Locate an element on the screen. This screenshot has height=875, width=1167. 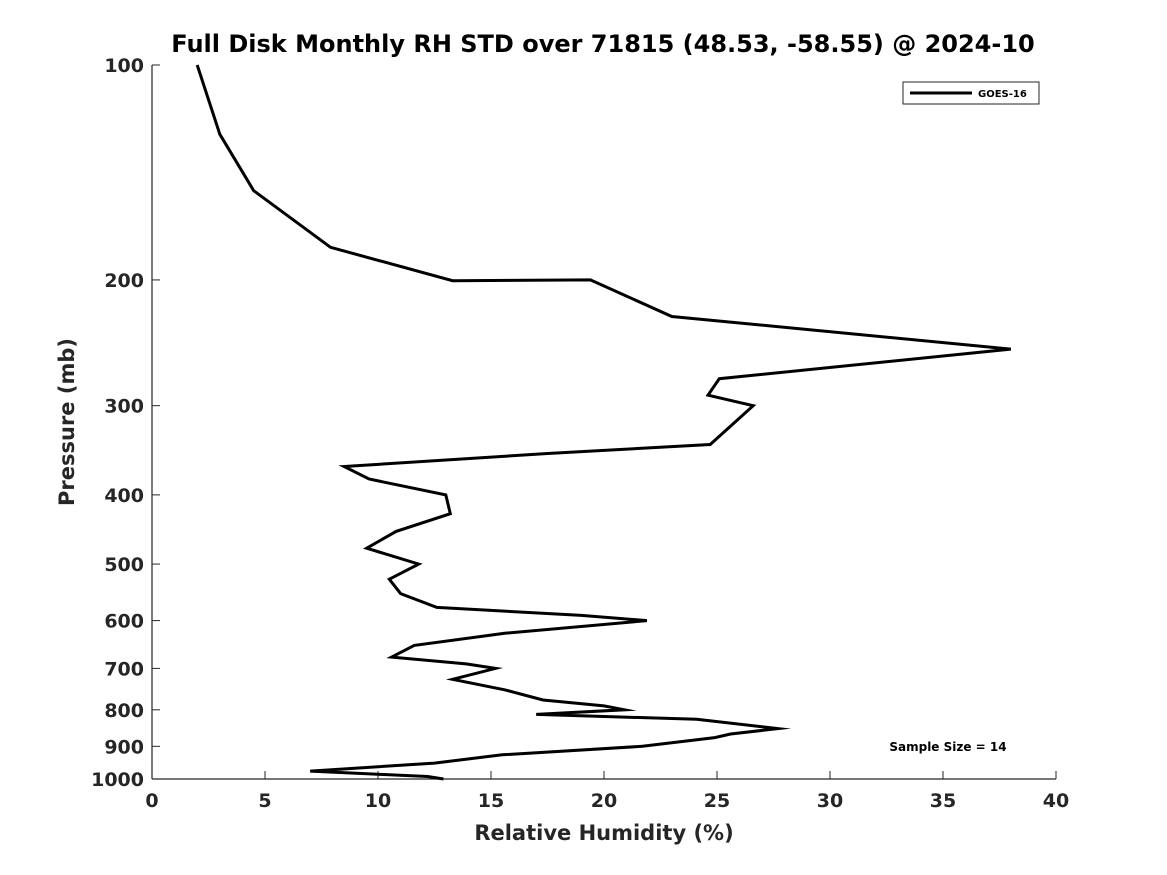
y-tick-label: 600 is located at coordinates (124, 622).